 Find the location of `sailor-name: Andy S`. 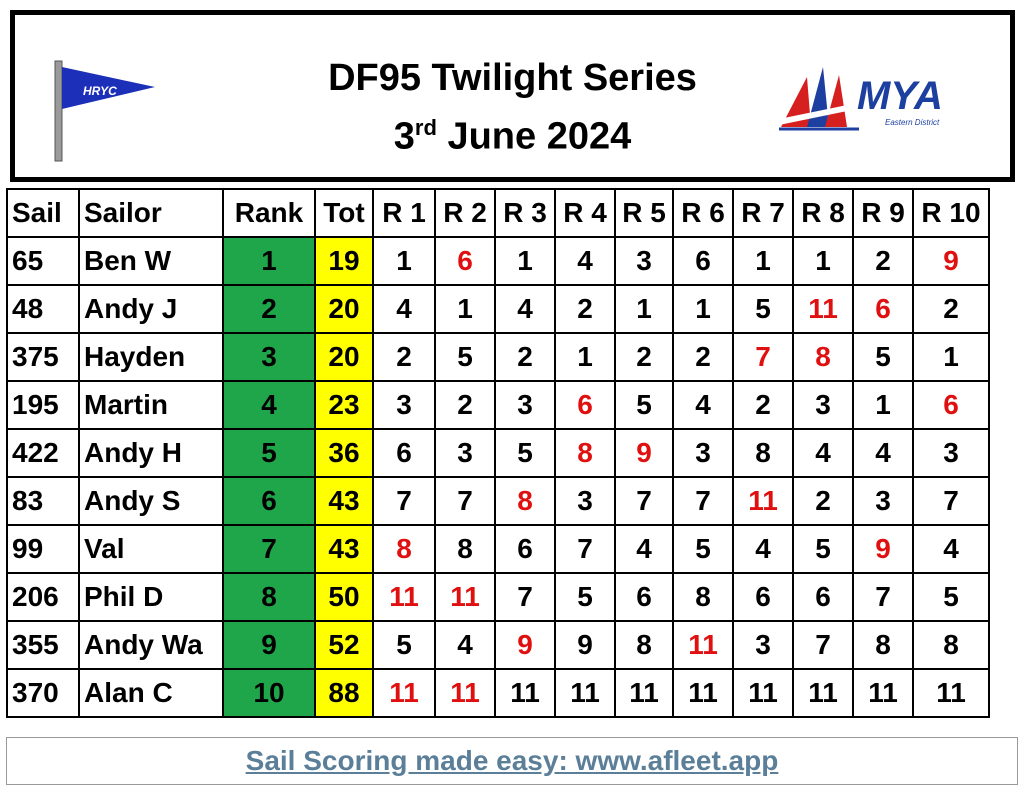

sailor-name: Andy S is located at coordinates (151, 501).